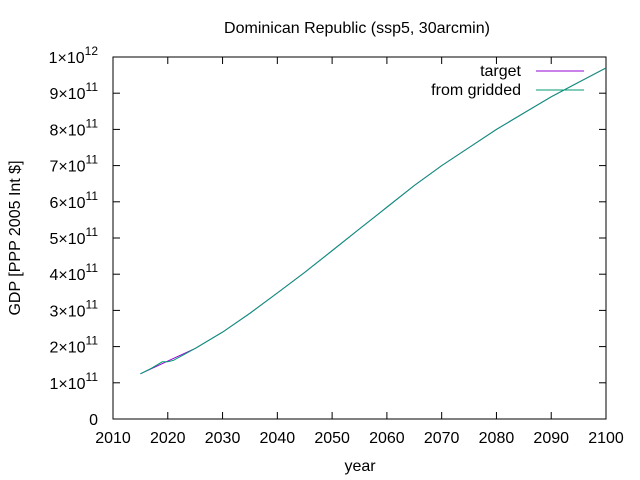 This screenshot has height=480, width=640. Describe the element at coordinates (113, 438) in the screenshot. I see `x-tick-label: 2010` at that location.